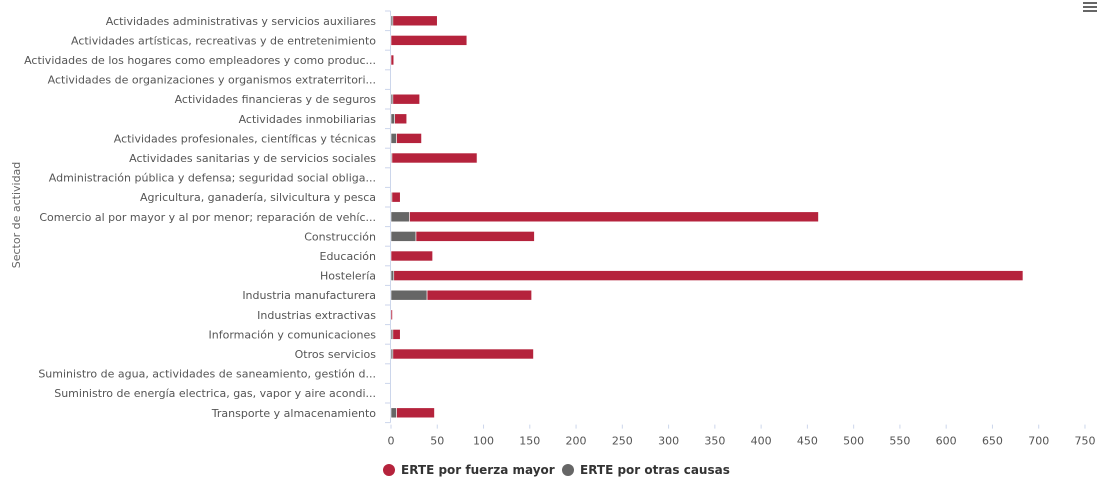 The image size is (1105, 483). What do you see at coordinates (293, 413) in the screenshot?
I see `category-label: Transporte y almacenamiento` at bounding box center [293, 413].